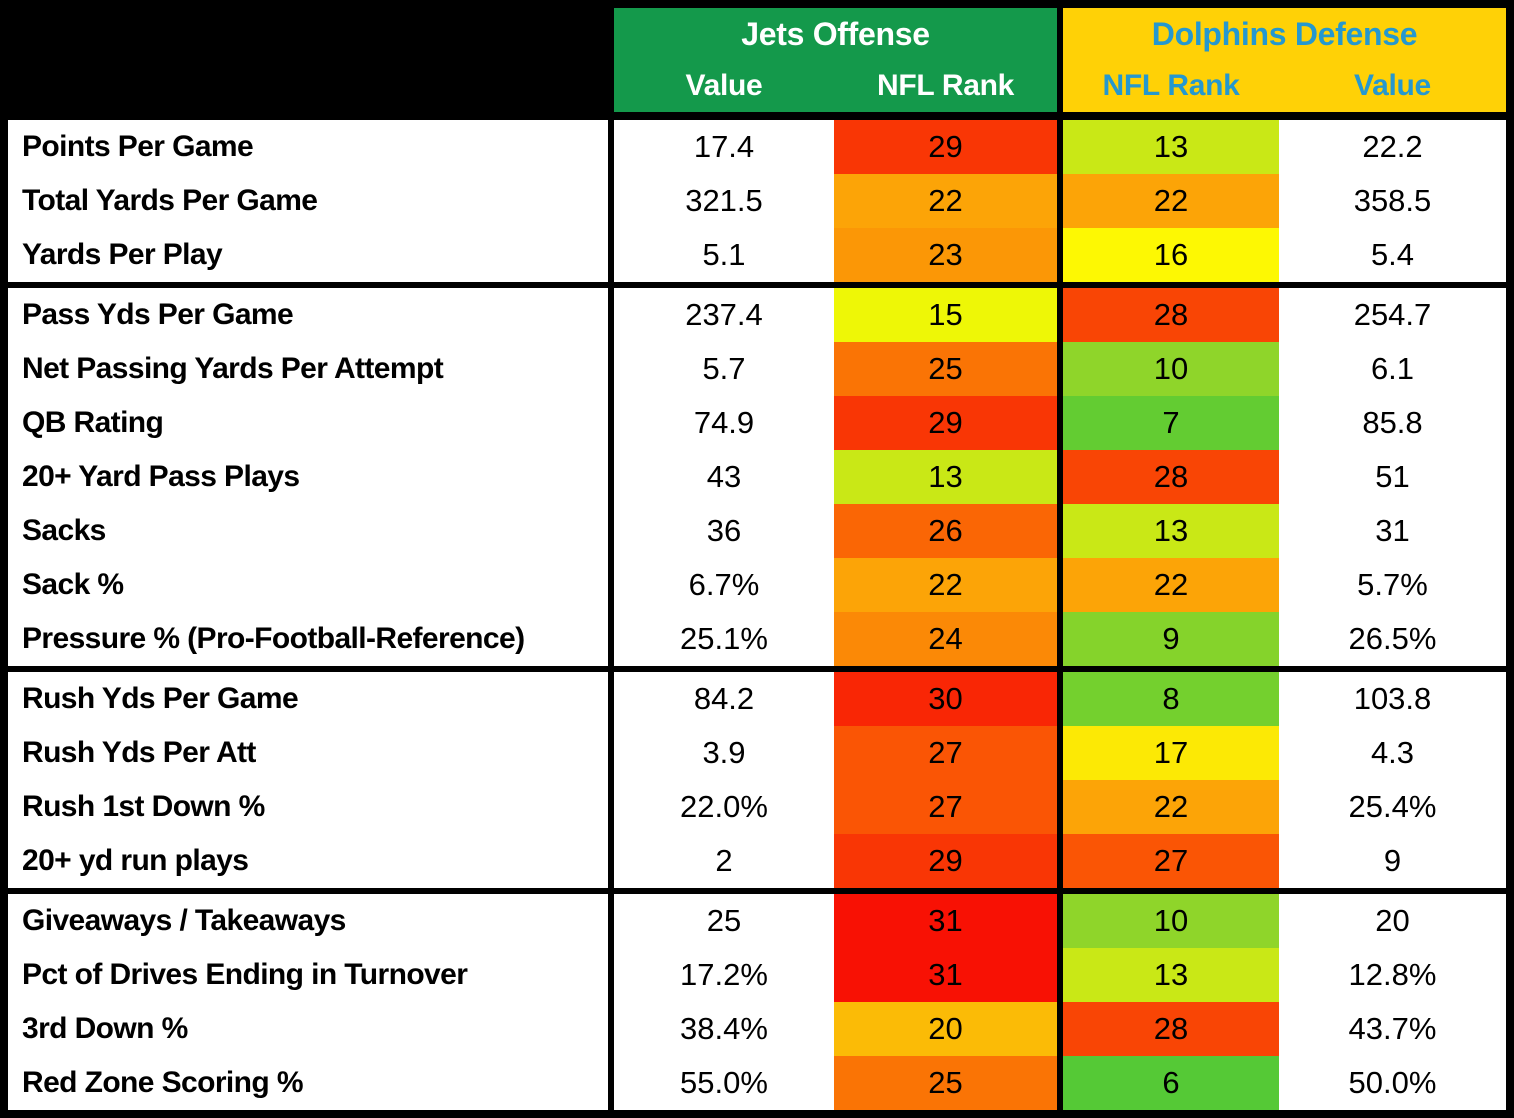 The height and width of the screenshot is (1118, 1514). What do you see at coordinates (138, 146) in the screenshot?
I see `stat-label: Points Per Game` at bounding box center [138, 146].